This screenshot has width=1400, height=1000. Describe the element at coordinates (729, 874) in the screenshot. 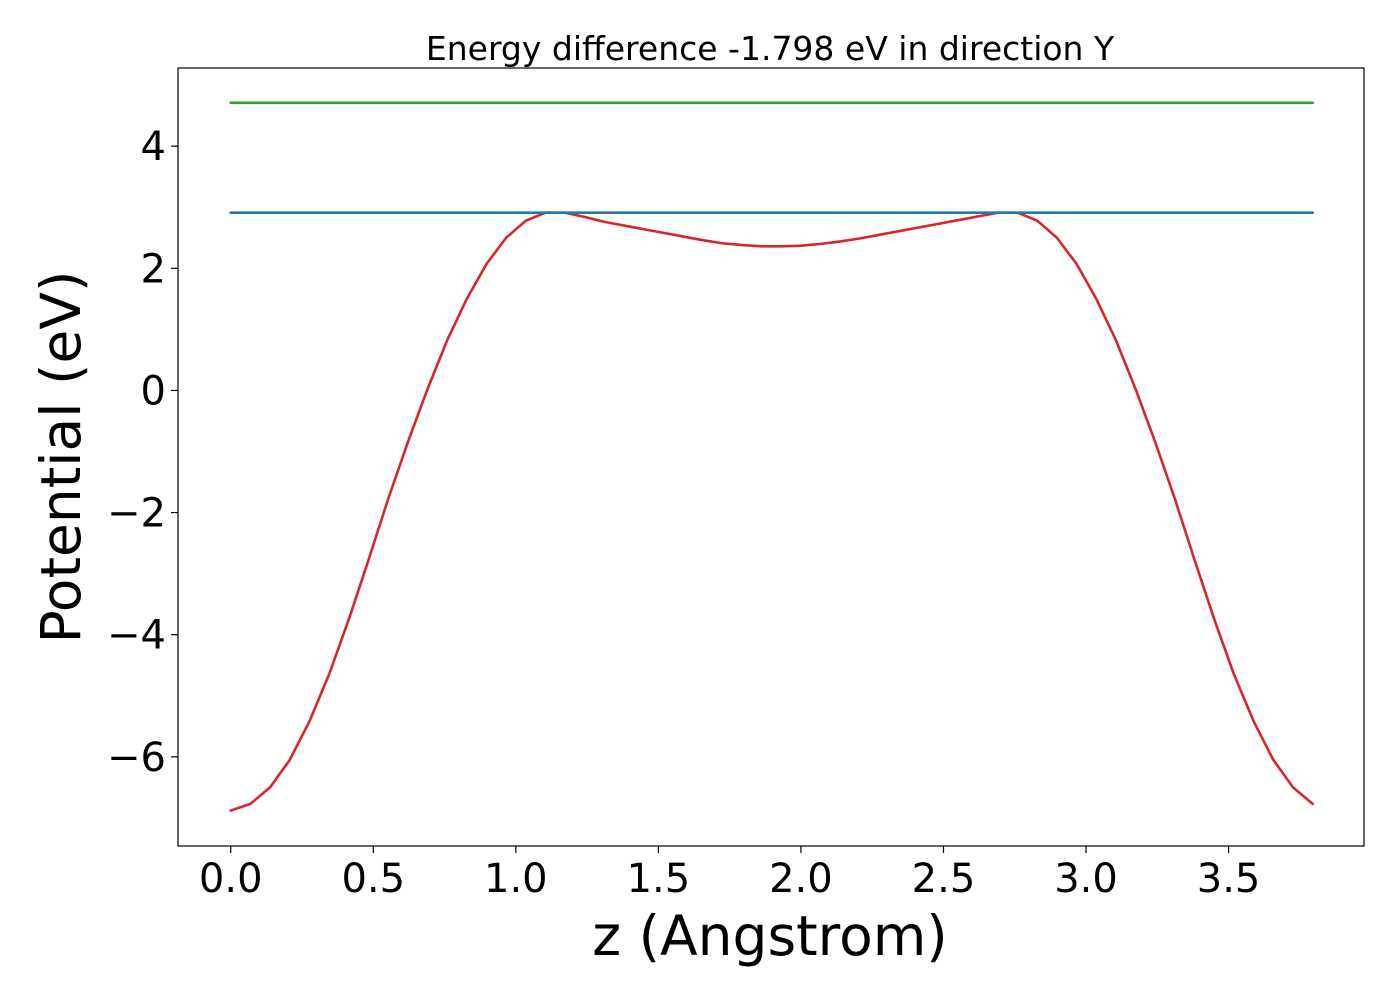

I see `x-axis: 0.0 0.5 1.0 1.5 2.0 2.5 3.0 3.5` at that location.